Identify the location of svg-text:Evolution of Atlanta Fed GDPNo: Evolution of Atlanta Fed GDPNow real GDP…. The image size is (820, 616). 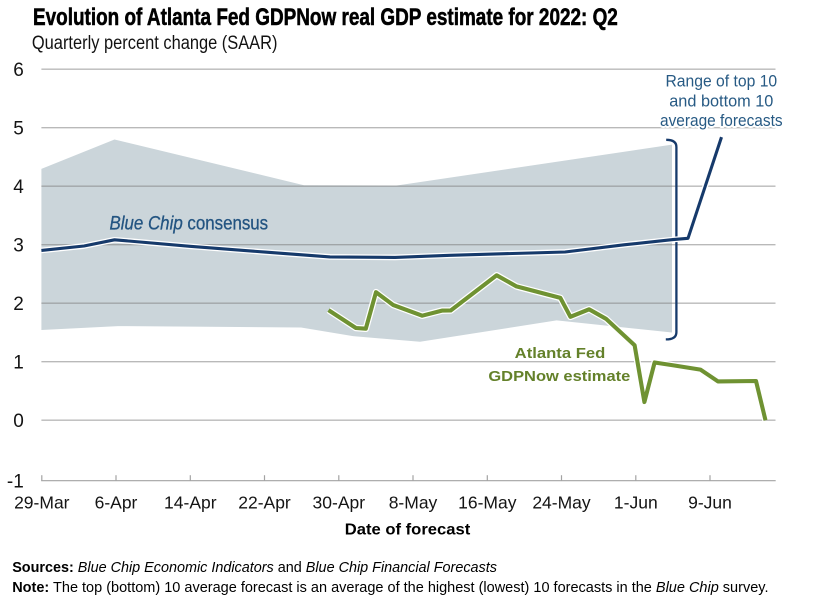
(325, 17).